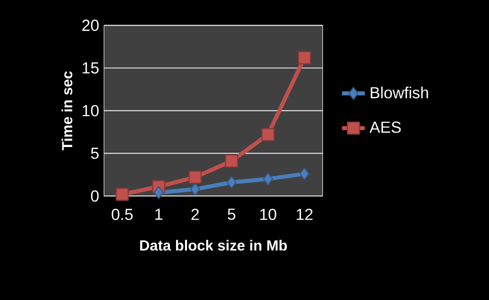 The width and height of the screenshot is (489, 300). I want to click on x-tick-label: 10, so click(268, 214).